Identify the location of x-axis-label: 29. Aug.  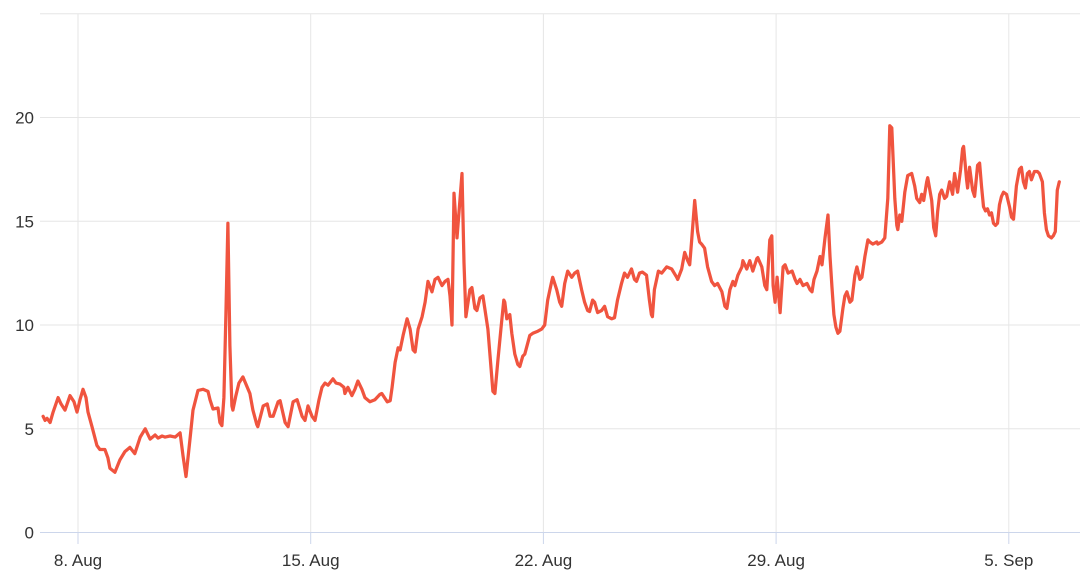
(776, 560).